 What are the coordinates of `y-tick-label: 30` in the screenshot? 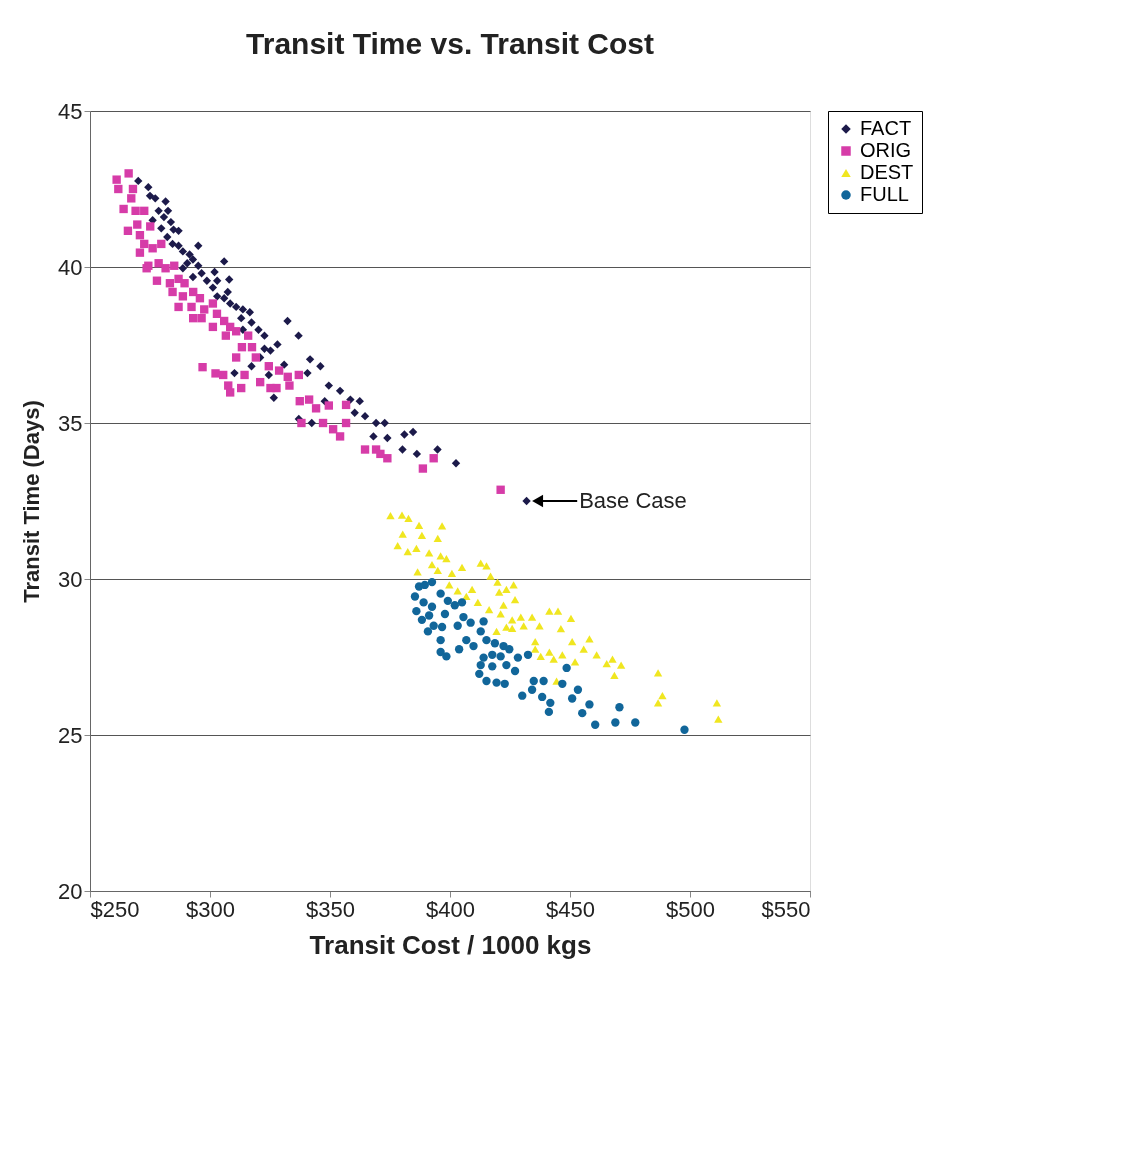 It's located at (70, 579).